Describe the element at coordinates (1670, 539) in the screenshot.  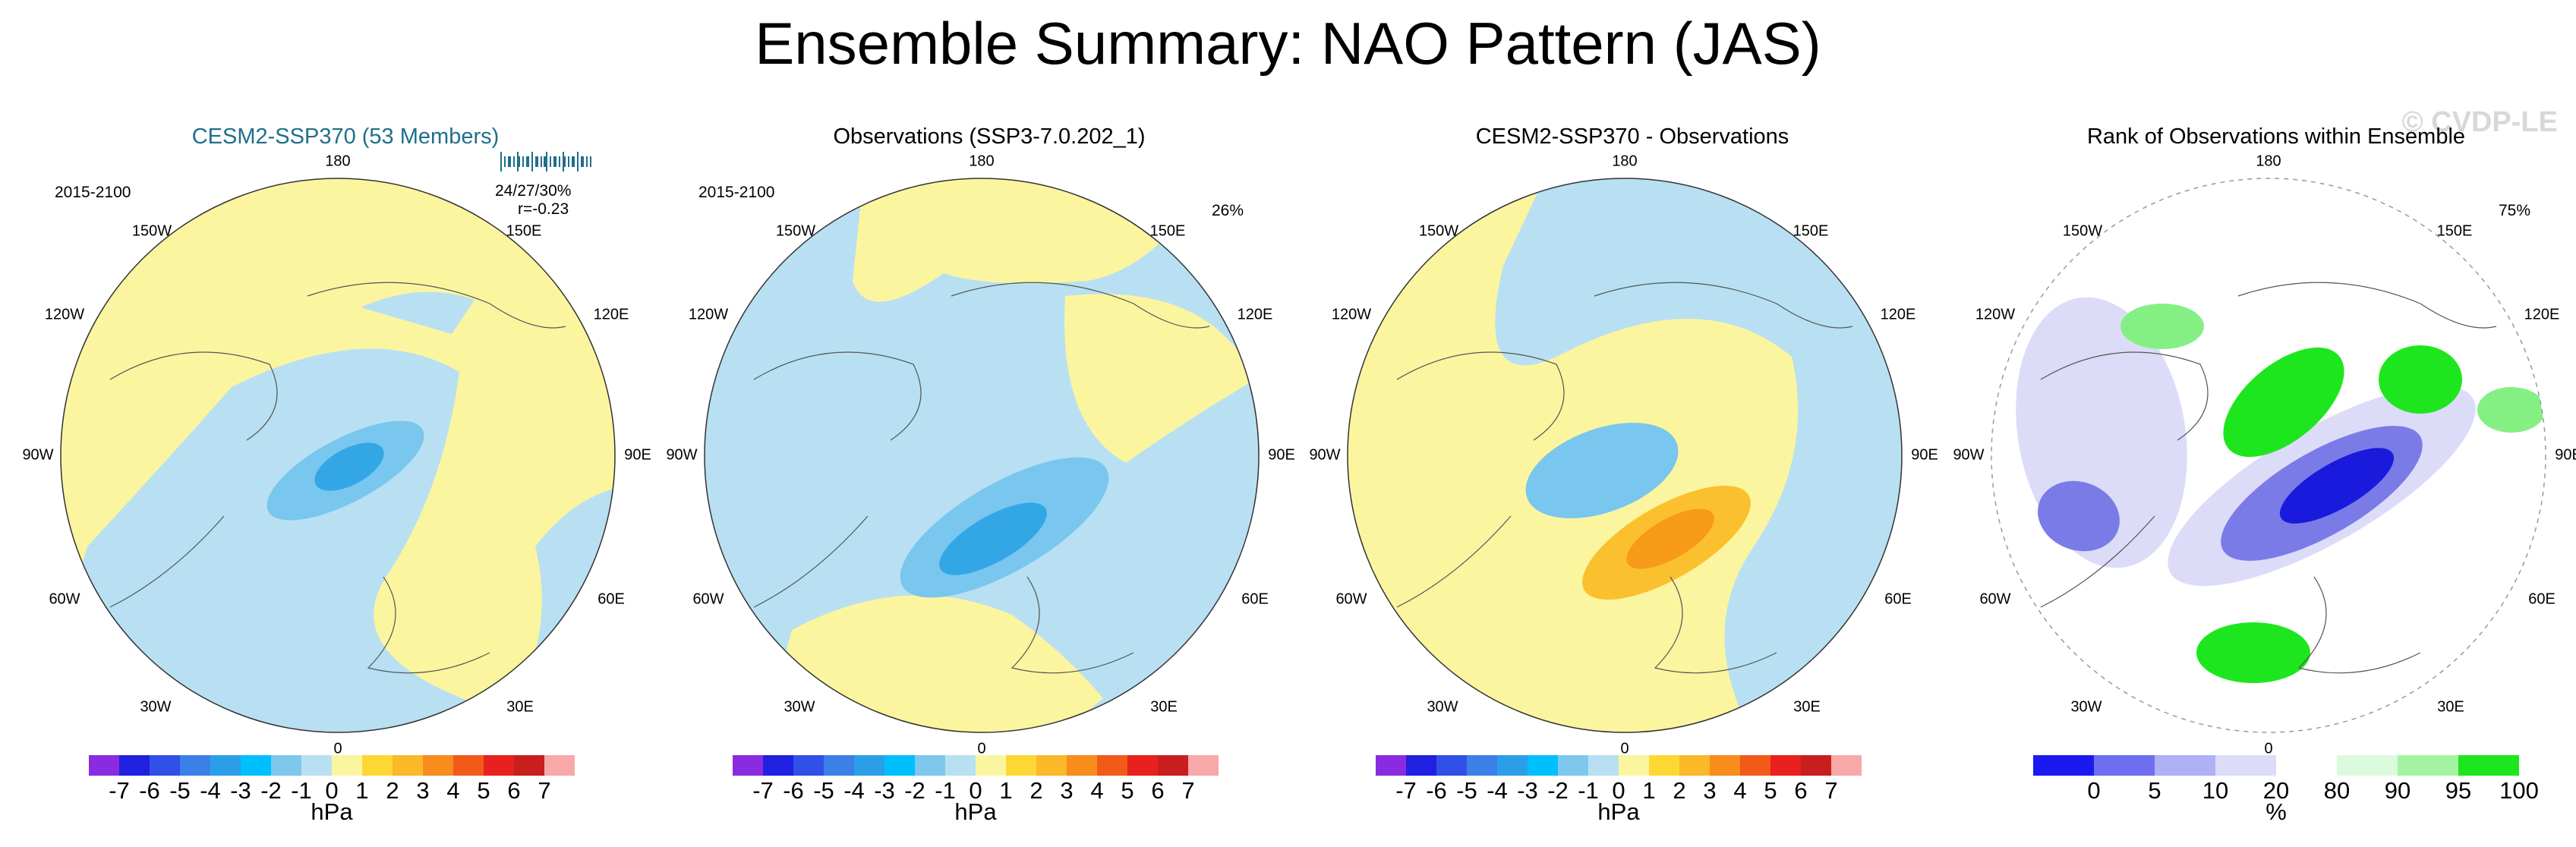
I see `positive-core` at that location.